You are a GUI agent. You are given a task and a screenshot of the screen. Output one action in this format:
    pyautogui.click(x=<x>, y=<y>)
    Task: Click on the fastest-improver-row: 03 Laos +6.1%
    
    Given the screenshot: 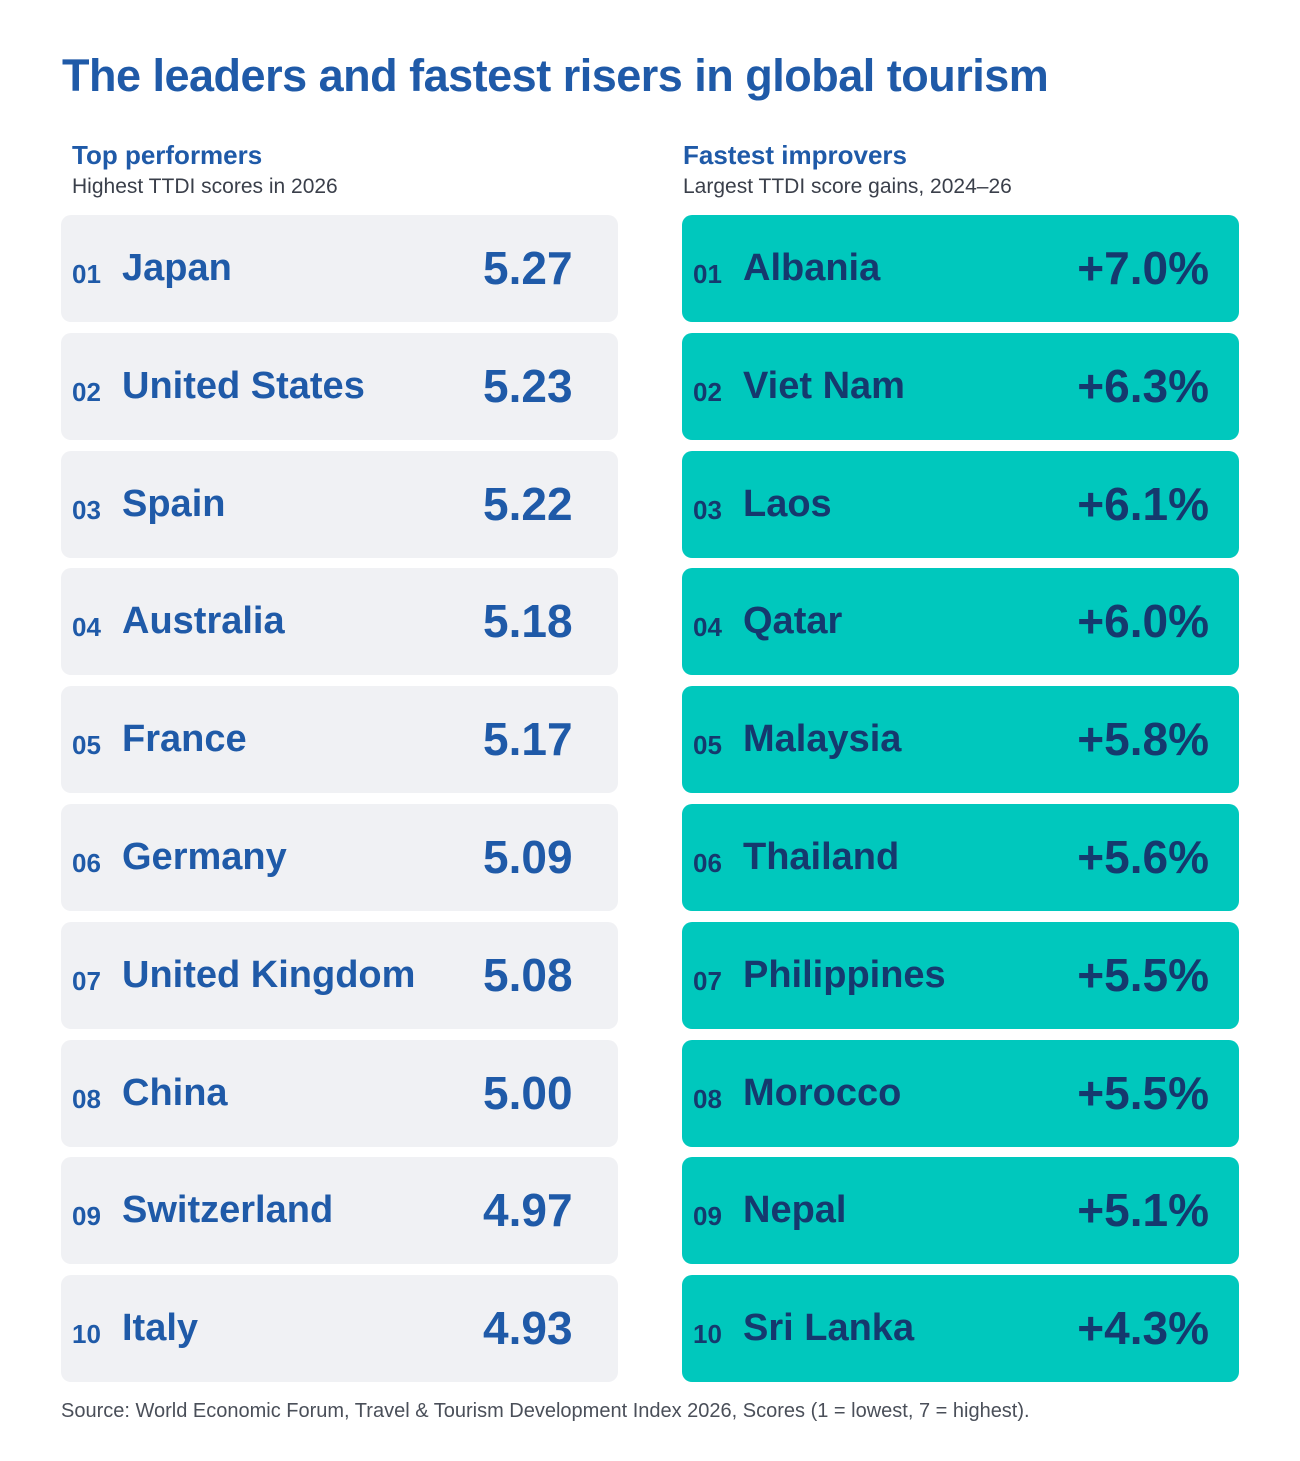 What is the action you would take?
    pyautogui.click(x=960, y=504)
    